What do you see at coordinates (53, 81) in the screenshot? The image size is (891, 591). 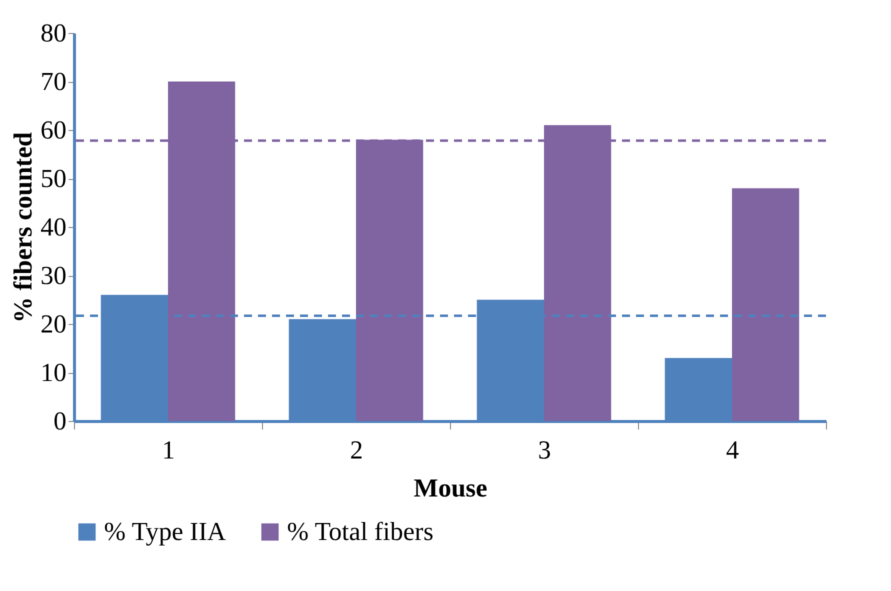 I see `y-tick-label: 70` at bounding box center [53, 81].